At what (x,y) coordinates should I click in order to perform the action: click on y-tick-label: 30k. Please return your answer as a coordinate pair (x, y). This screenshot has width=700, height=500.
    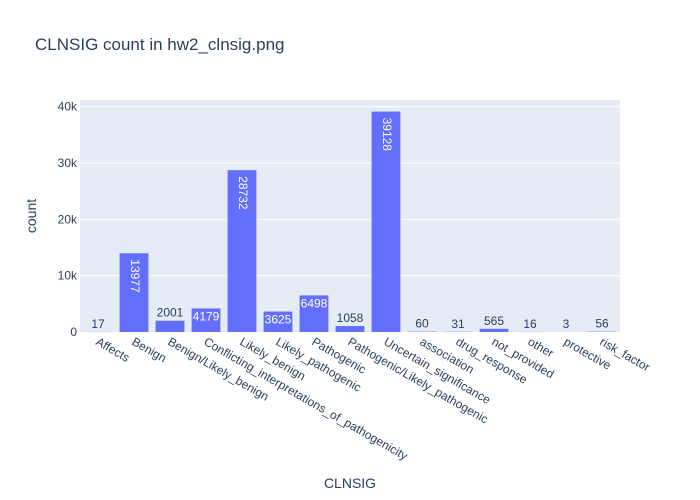
    Looking at the image, I should click on (68, 163).